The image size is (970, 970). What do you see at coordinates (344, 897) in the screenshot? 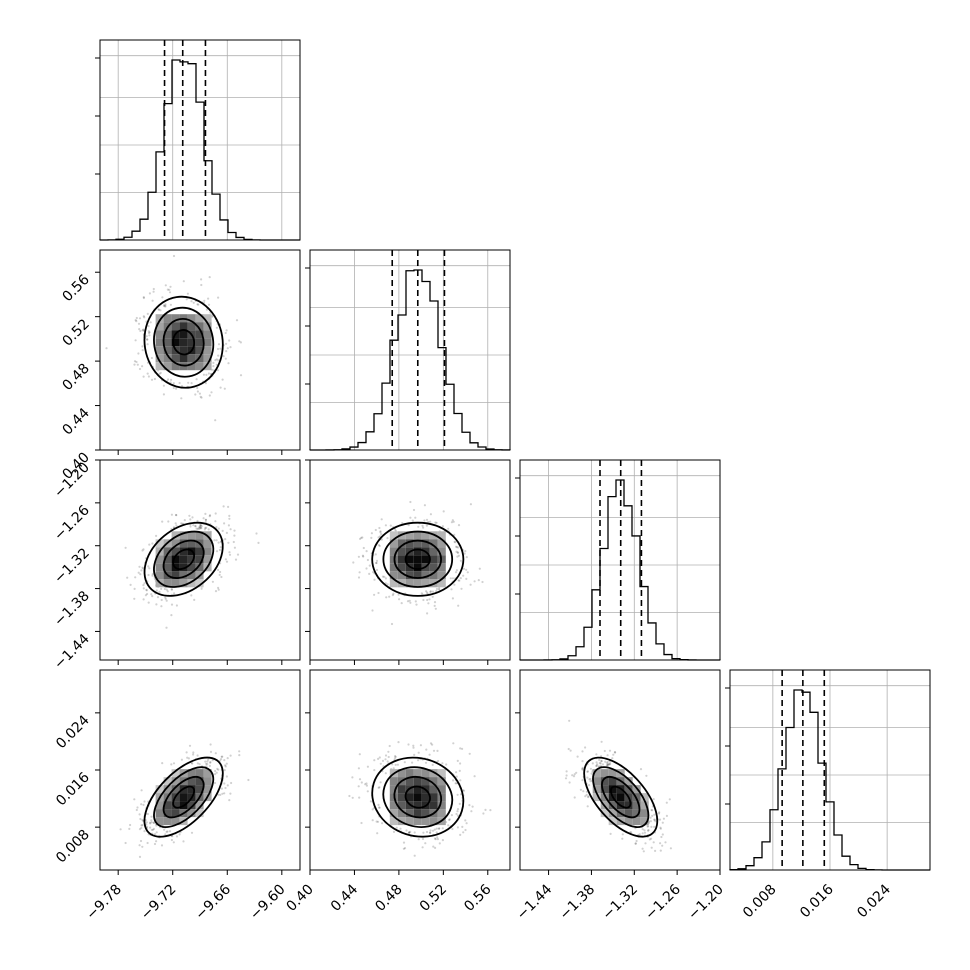
I see `x-tick-label-1: 0.44` at bounding box center [344, 897].